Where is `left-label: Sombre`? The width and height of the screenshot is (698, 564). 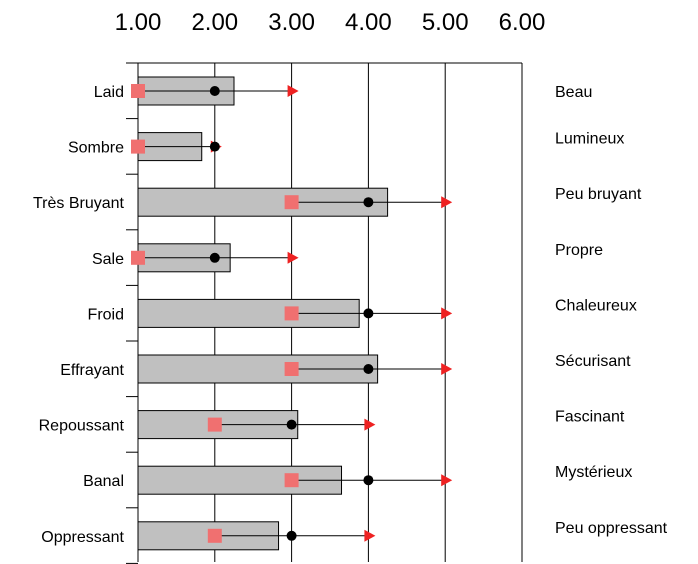 left-label: Sombre is located at coordinates (96, 148).